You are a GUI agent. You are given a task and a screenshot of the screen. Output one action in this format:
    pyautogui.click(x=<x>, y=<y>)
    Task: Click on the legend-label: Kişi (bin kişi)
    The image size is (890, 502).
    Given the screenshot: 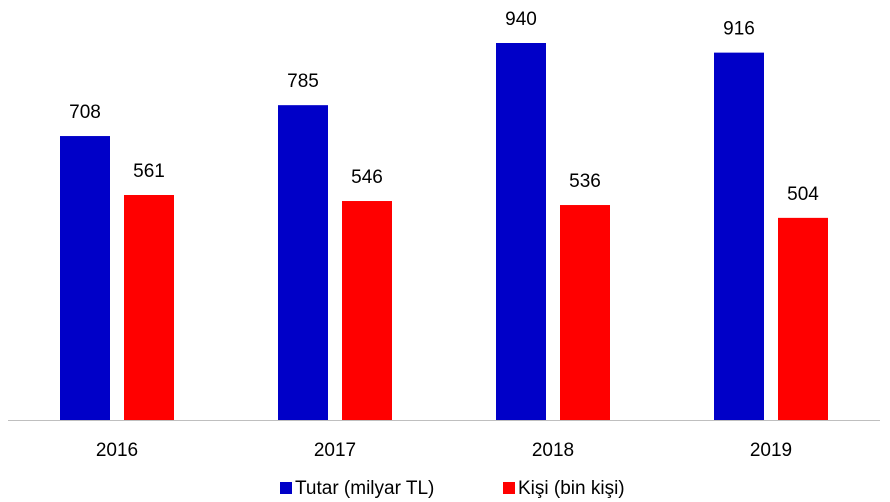 What is the action you would take?
    pyautogui.click(x=571, y=488)
    